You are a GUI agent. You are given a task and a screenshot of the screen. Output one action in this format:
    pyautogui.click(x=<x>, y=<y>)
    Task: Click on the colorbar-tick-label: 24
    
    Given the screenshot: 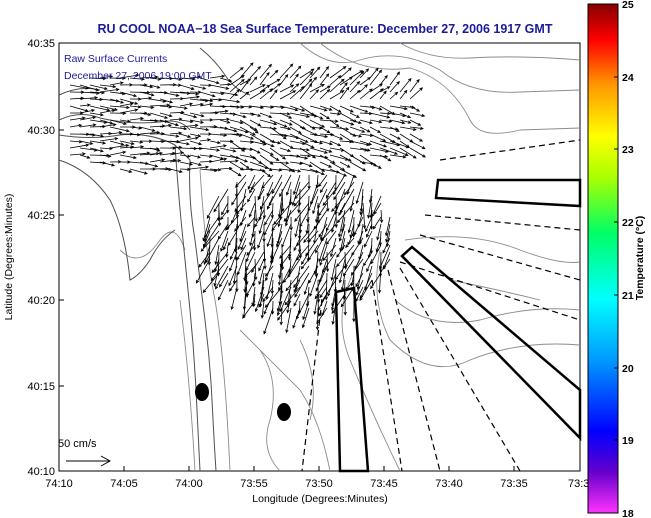 What is the action you would take?
    pyautogui.click(x=628, y=78)
    